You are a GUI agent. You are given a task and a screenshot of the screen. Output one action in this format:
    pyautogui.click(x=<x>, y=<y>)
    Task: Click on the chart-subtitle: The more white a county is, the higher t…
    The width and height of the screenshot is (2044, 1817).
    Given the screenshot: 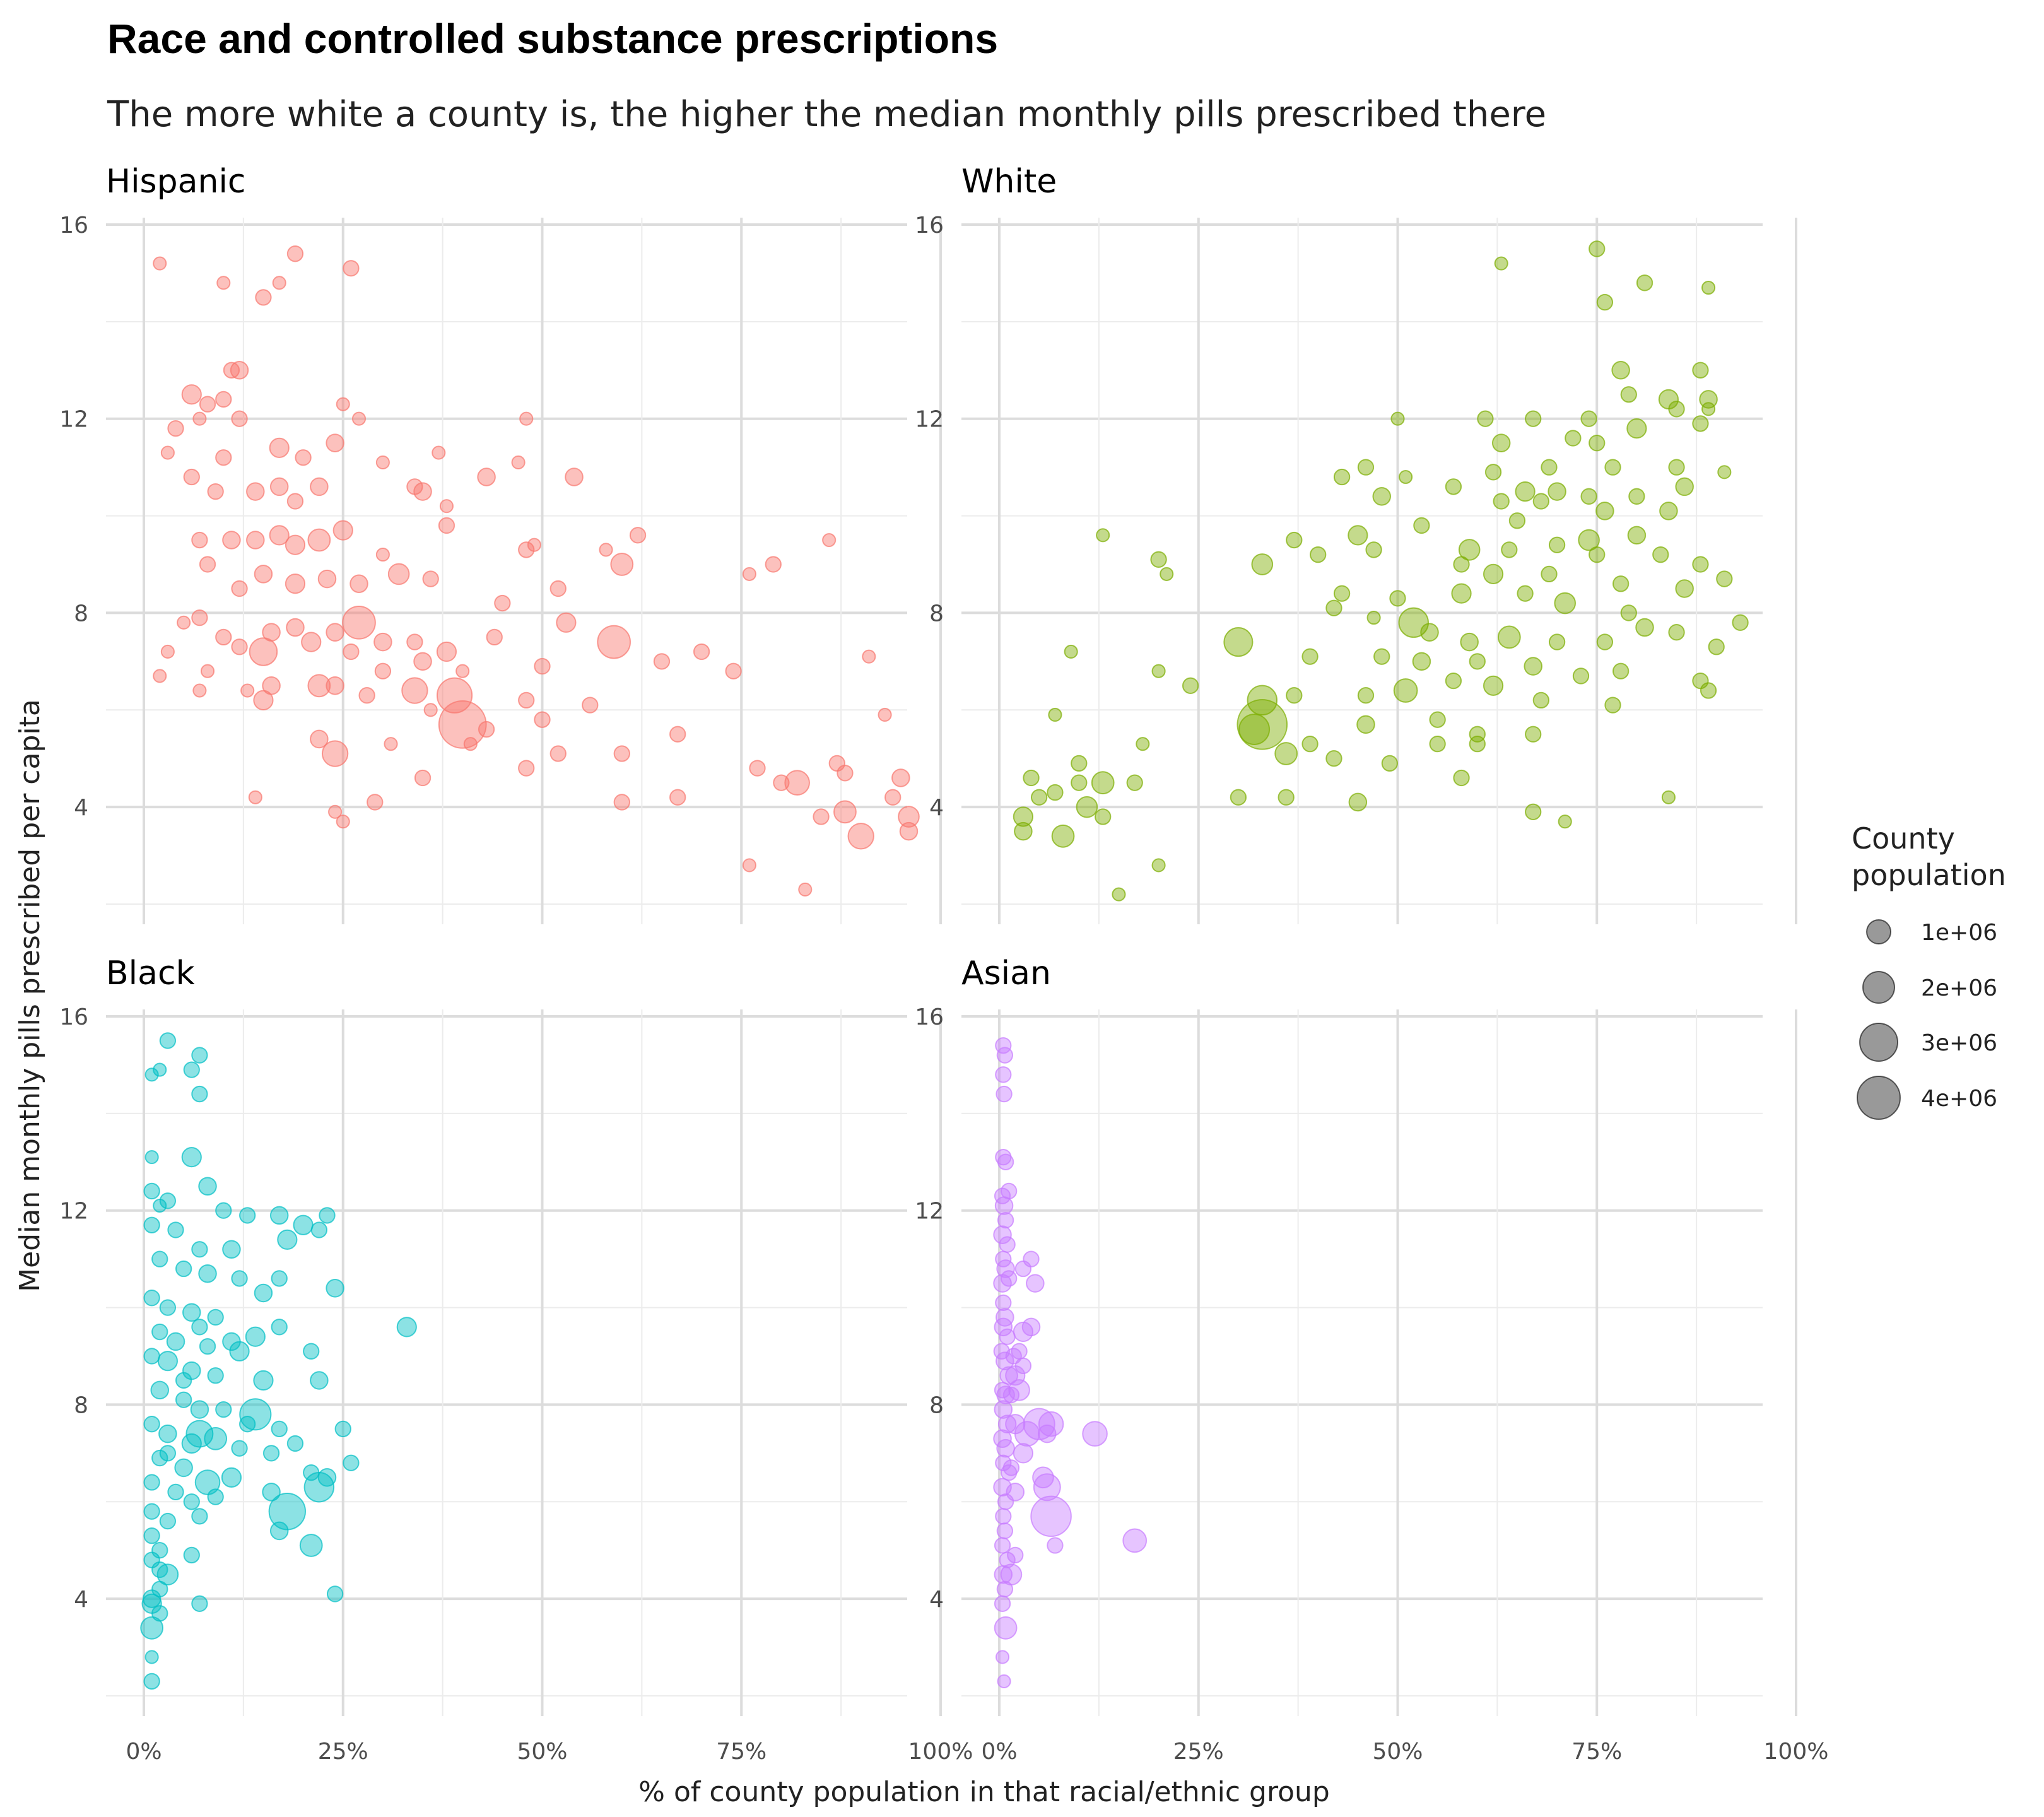 What is the action you would take?
    pyautogui.click(x=826, y=114)
    